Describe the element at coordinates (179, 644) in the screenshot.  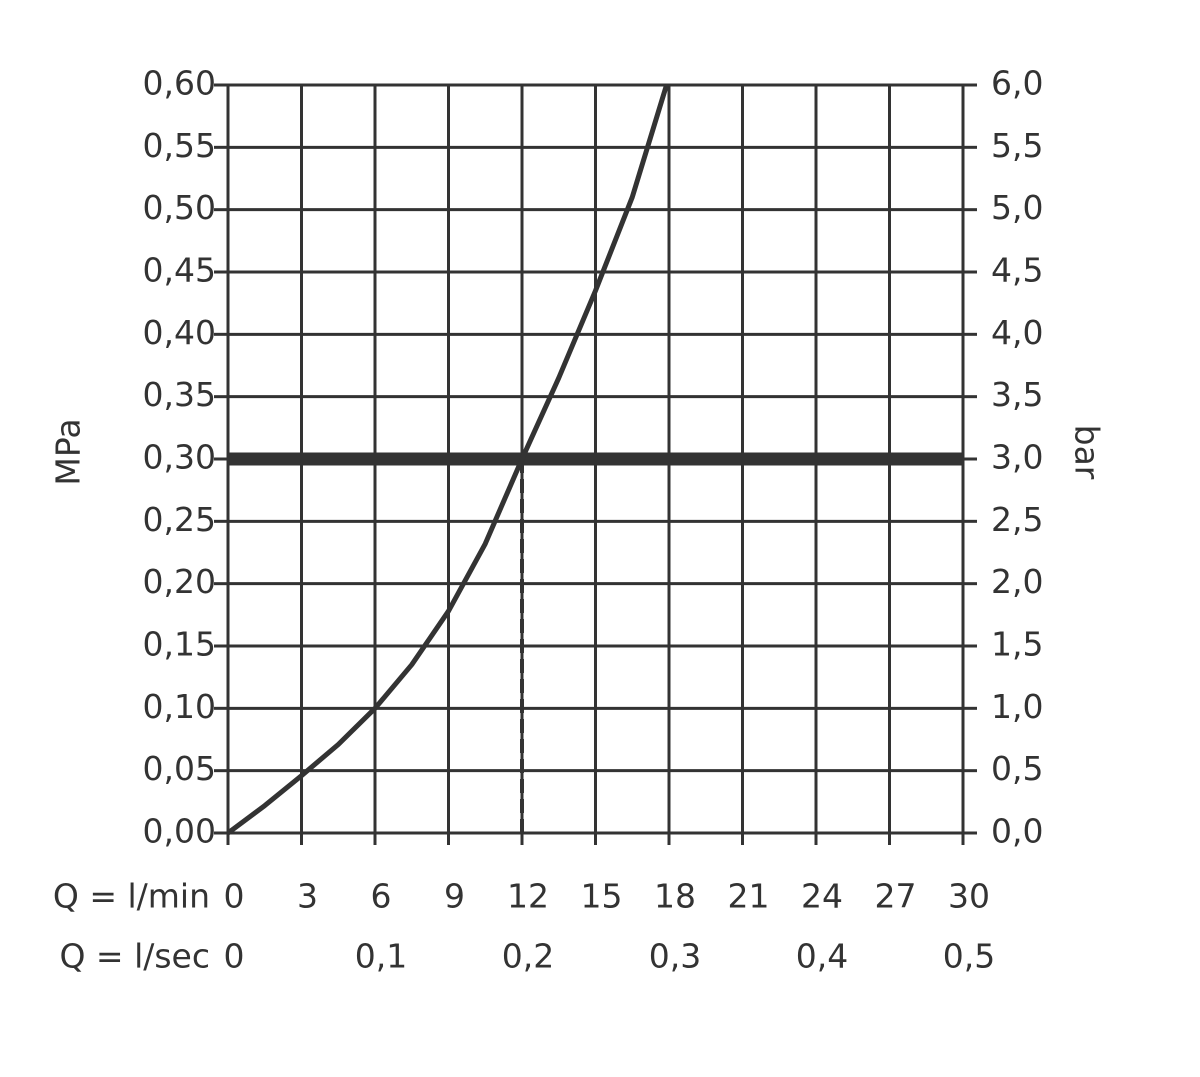
I see `y-tick-label: 0,15` at that location.